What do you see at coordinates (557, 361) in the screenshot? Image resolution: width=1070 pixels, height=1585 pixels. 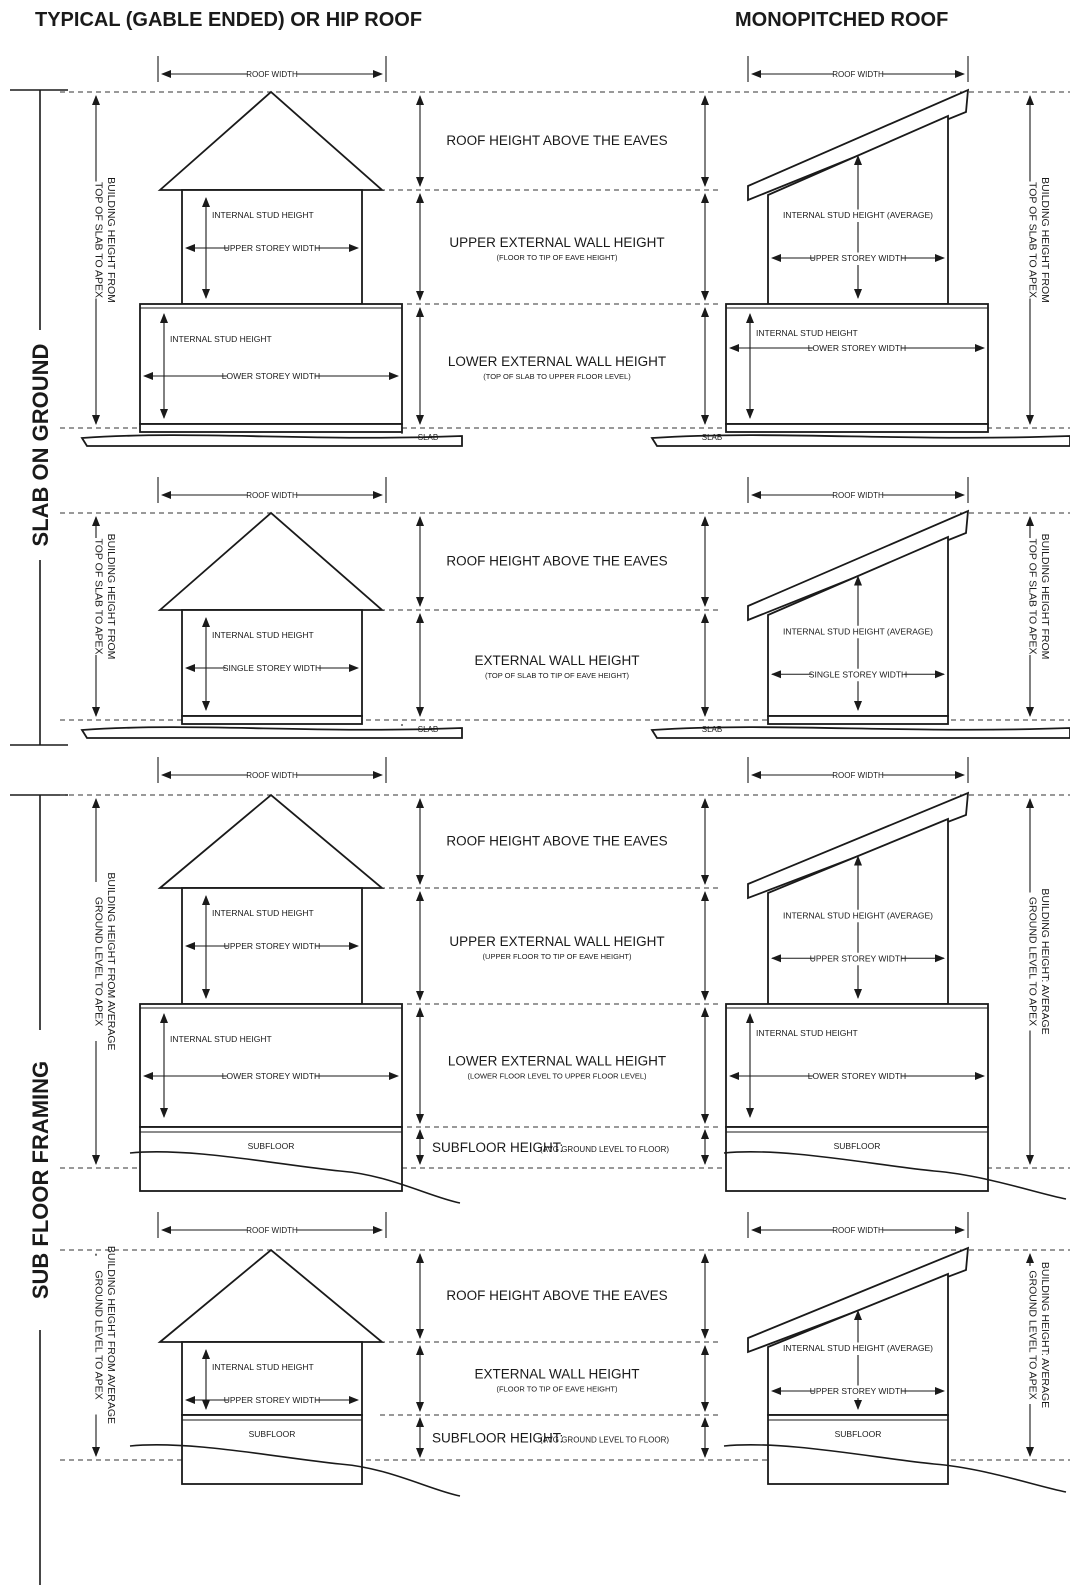 I see `mid-label-title: LOWER EXTERNAL WALL HEIGHT` at bounding box center [557, 361].